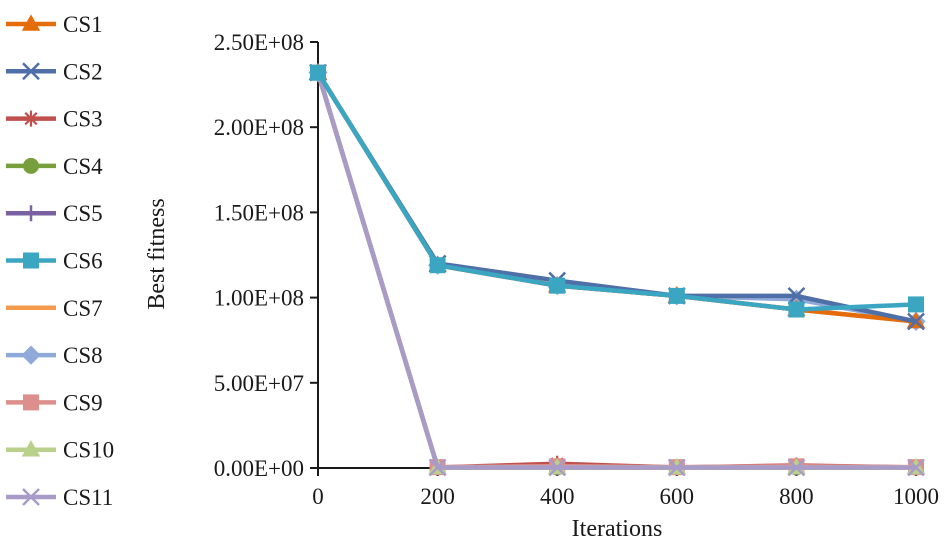 This screenshot has height=541, width=946. What do you see at coordinates (54, 213) in the screenshot?
I see `legend-item-cs5: CS5` at bounding box center [54, 213].